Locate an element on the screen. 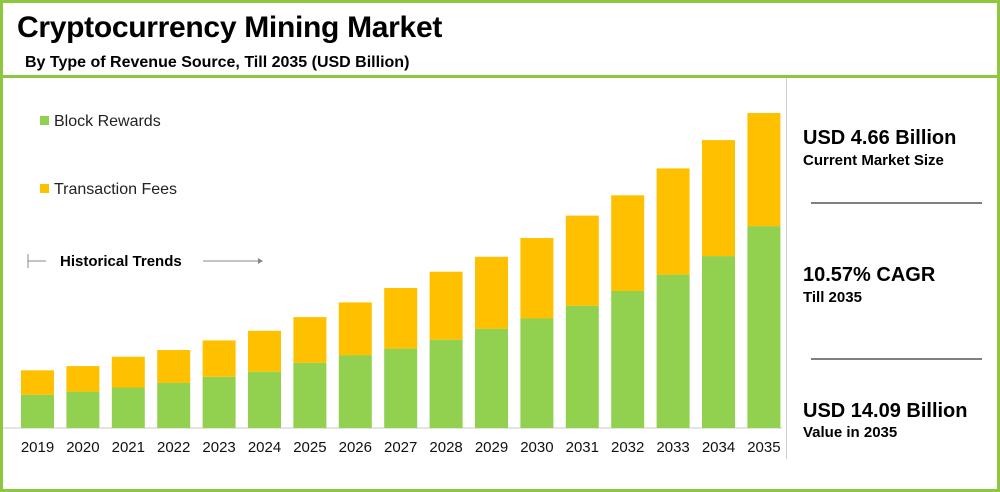 This screenshot has width=1000, height=492. x-tick-label-2027: 2027 is located at coordinates (400, 447).